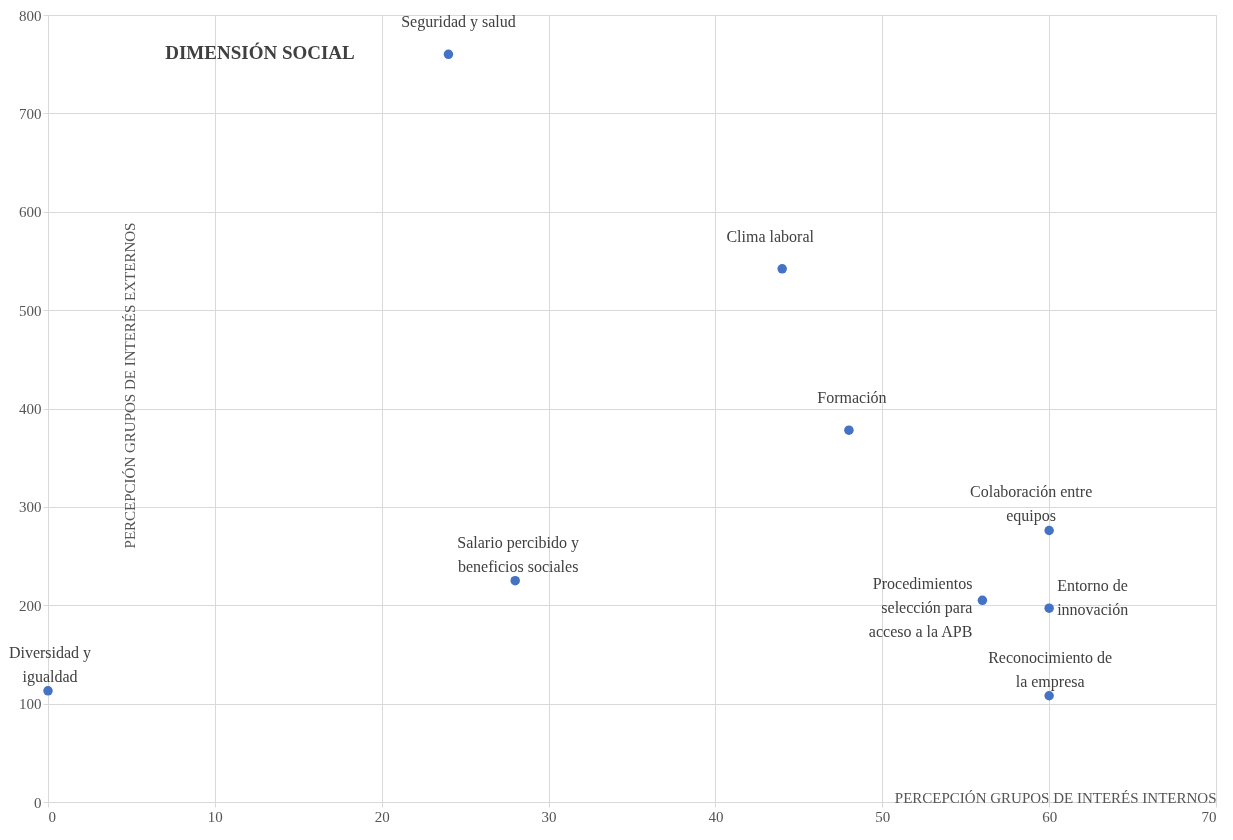  I want to click on annotation: Diversidad y igualdad, so click(50, 664).